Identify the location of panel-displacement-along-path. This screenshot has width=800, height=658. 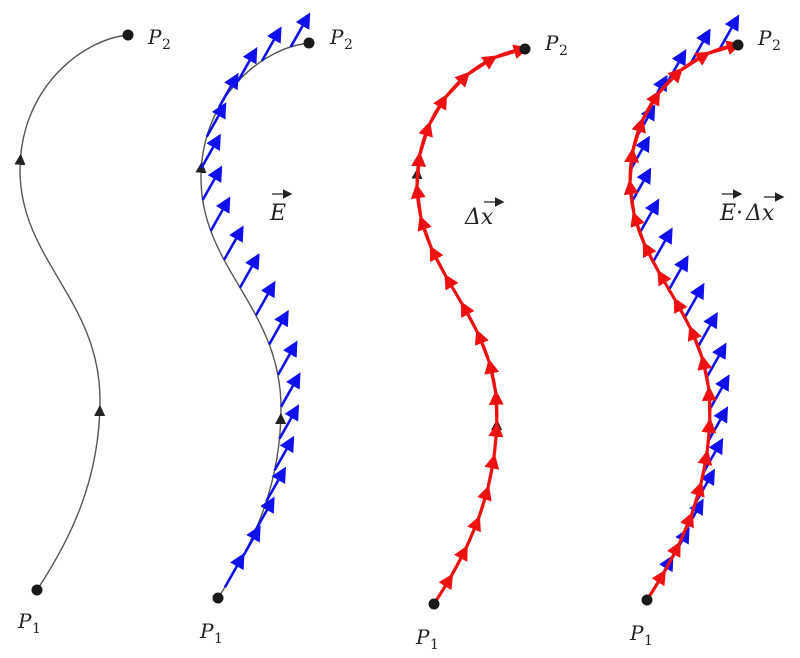
(470, 326).